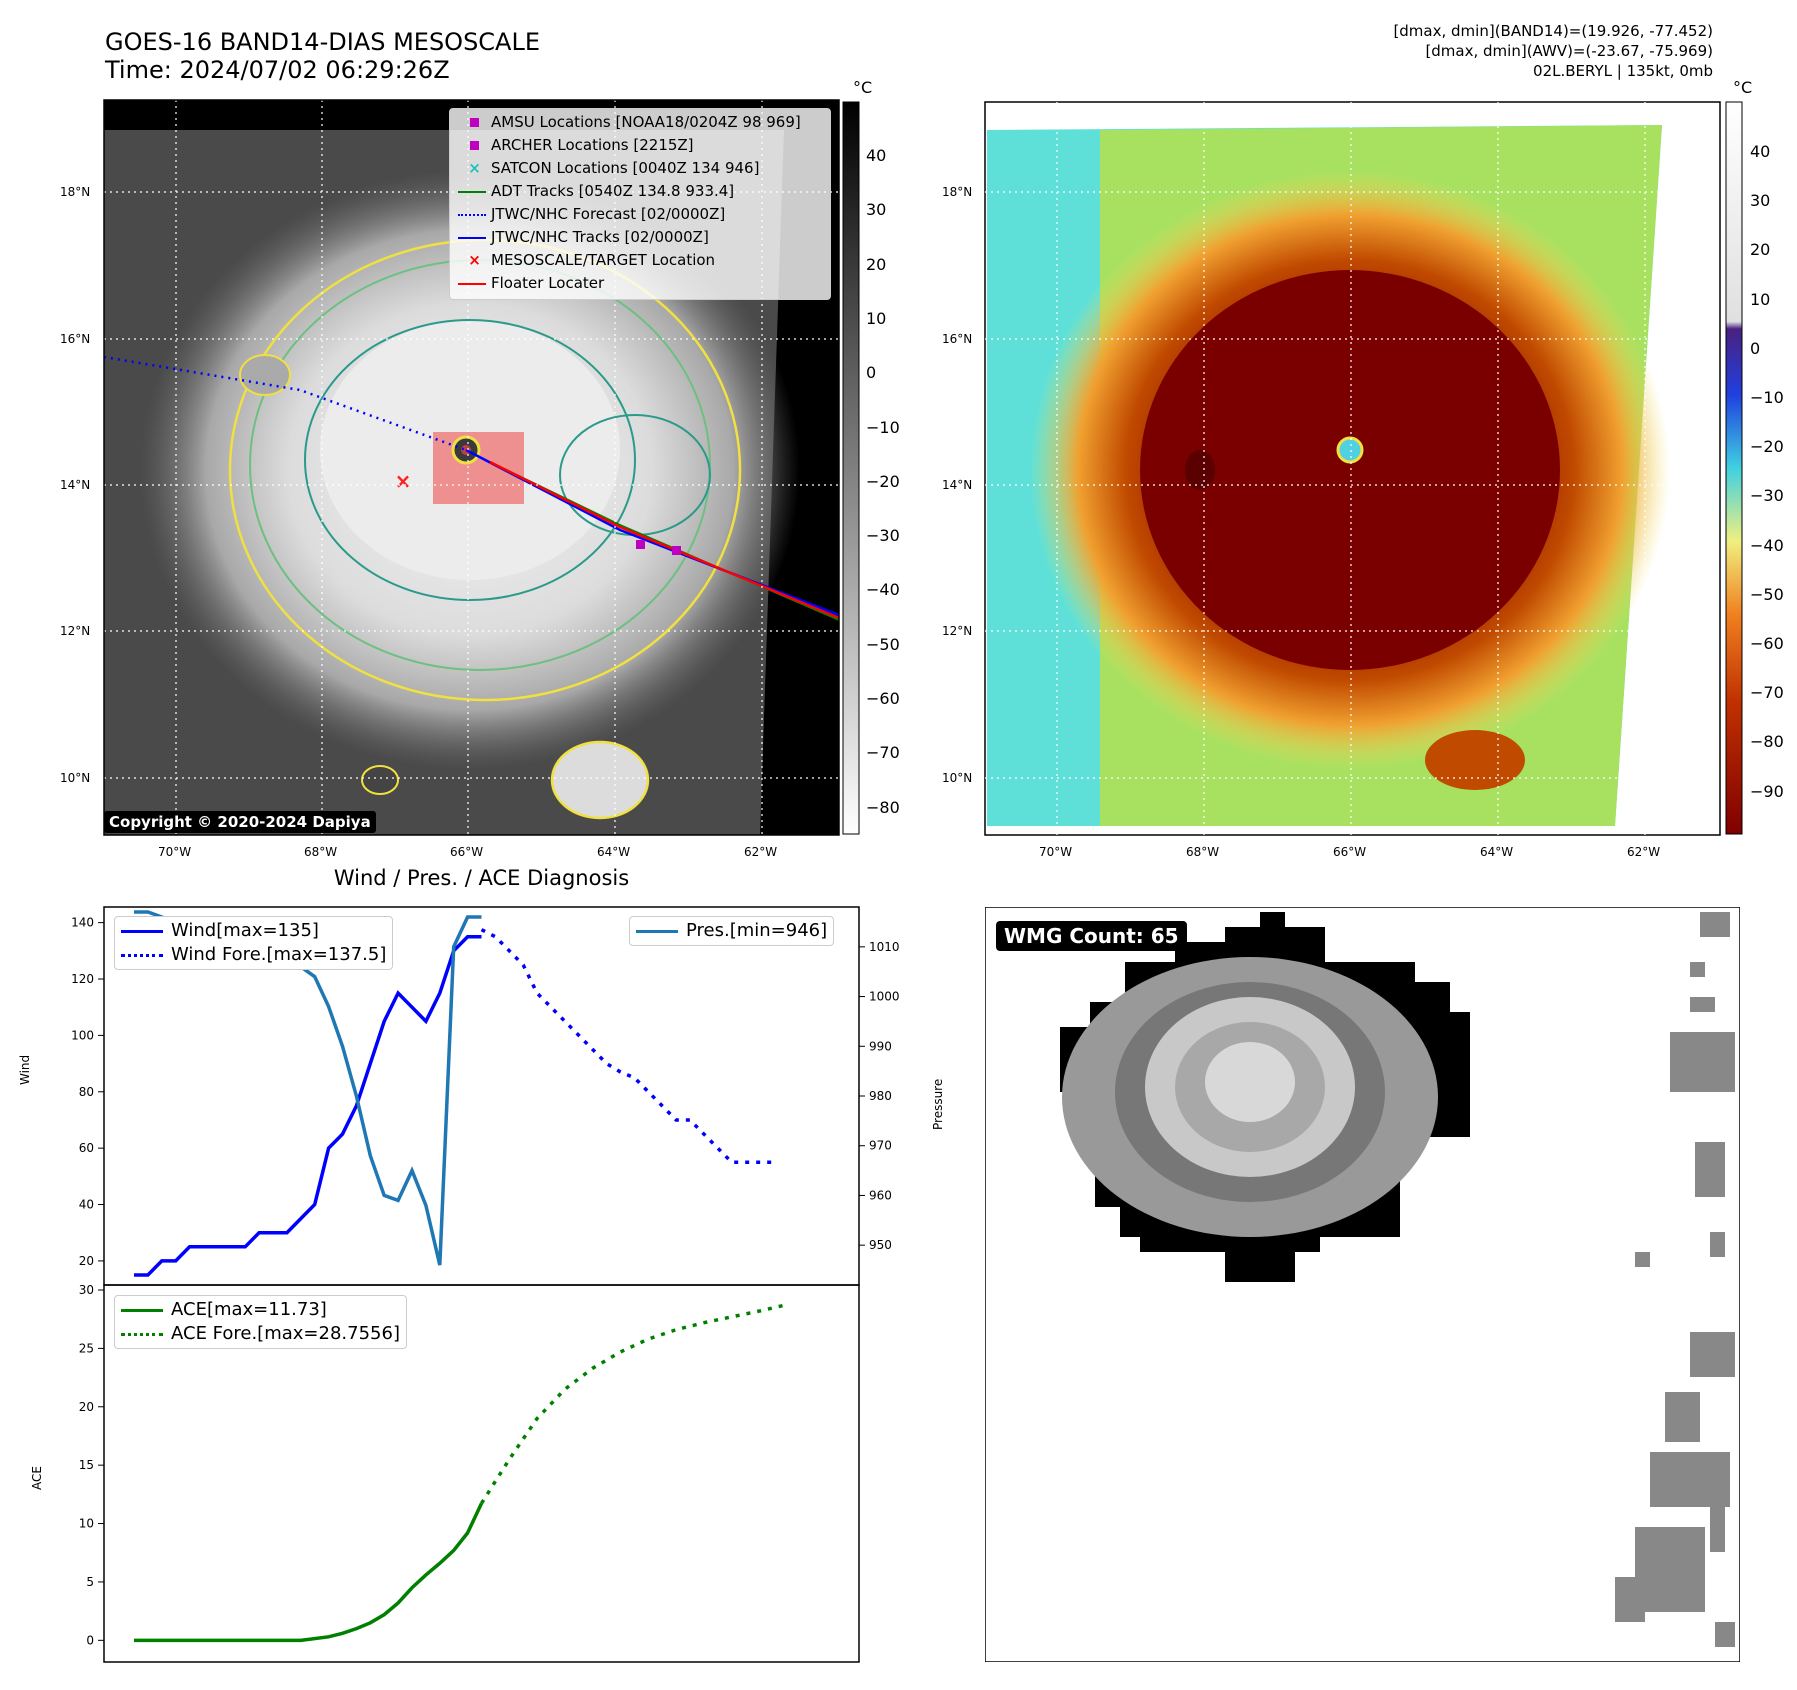 Image resolution: width=1797 pixels, height=1690 pixels. Describe the element at coordinates (309, 1572) in the screenshot. I see `ace-series-line` at that location.